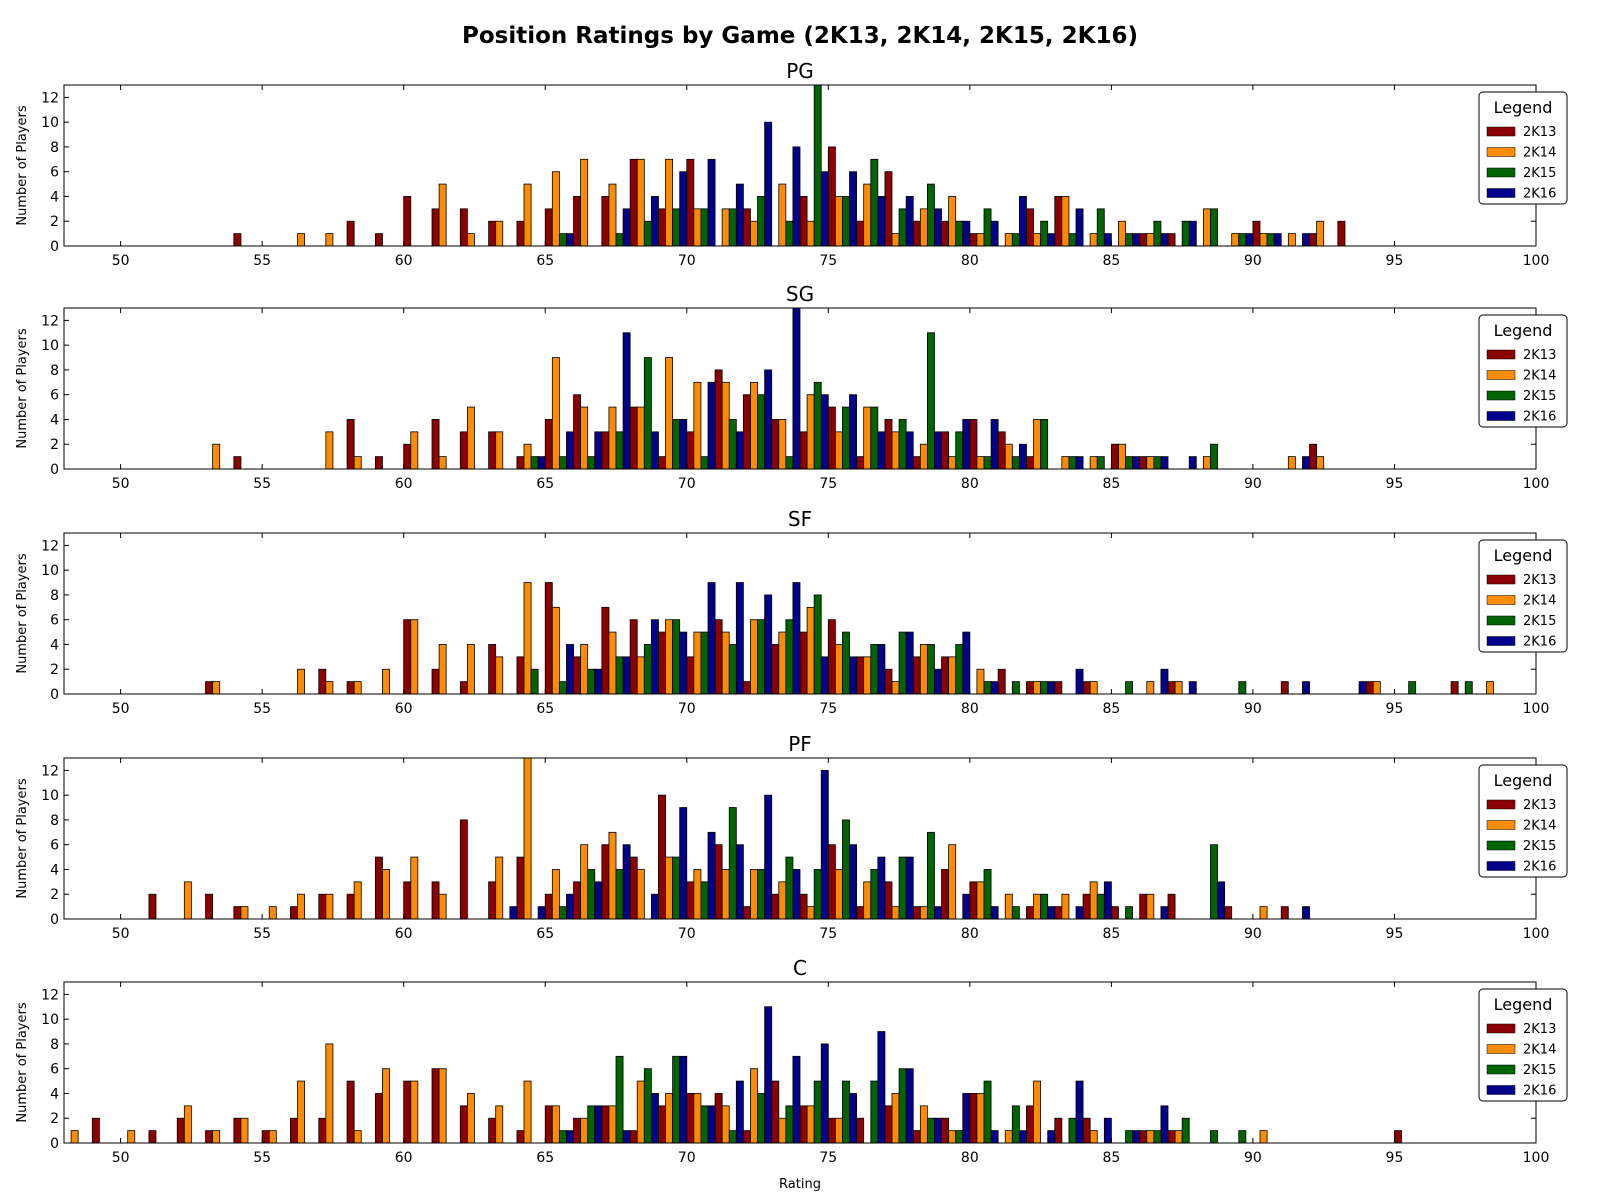 The height and width of the screenshot is (1204, 1600). I want to click on x-tick-label: 75, so click(828, 261).